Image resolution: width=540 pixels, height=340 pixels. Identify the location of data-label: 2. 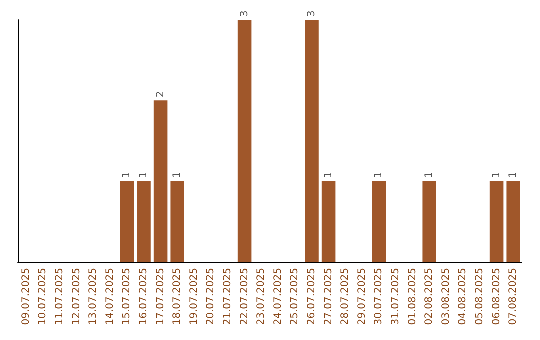
(160, 94).